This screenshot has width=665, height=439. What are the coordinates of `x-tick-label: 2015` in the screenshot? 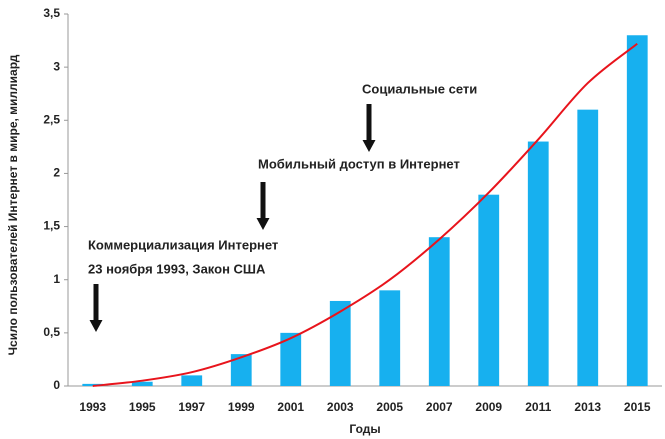 It's located at (637, 407).